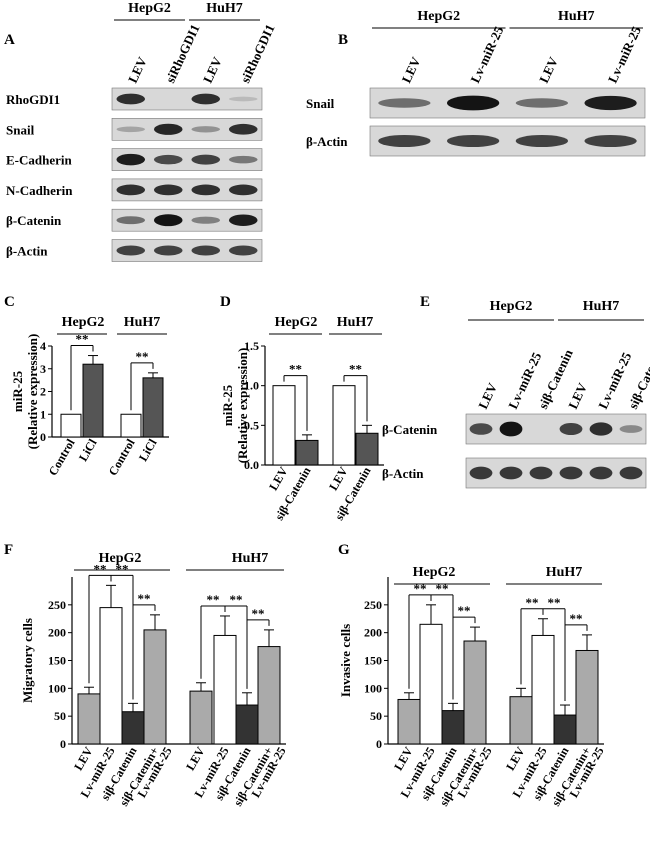  What do you see at coordinates (195, 758) in the screenshot?
I see `category-label: LEV` at bounding box center [195, 758].